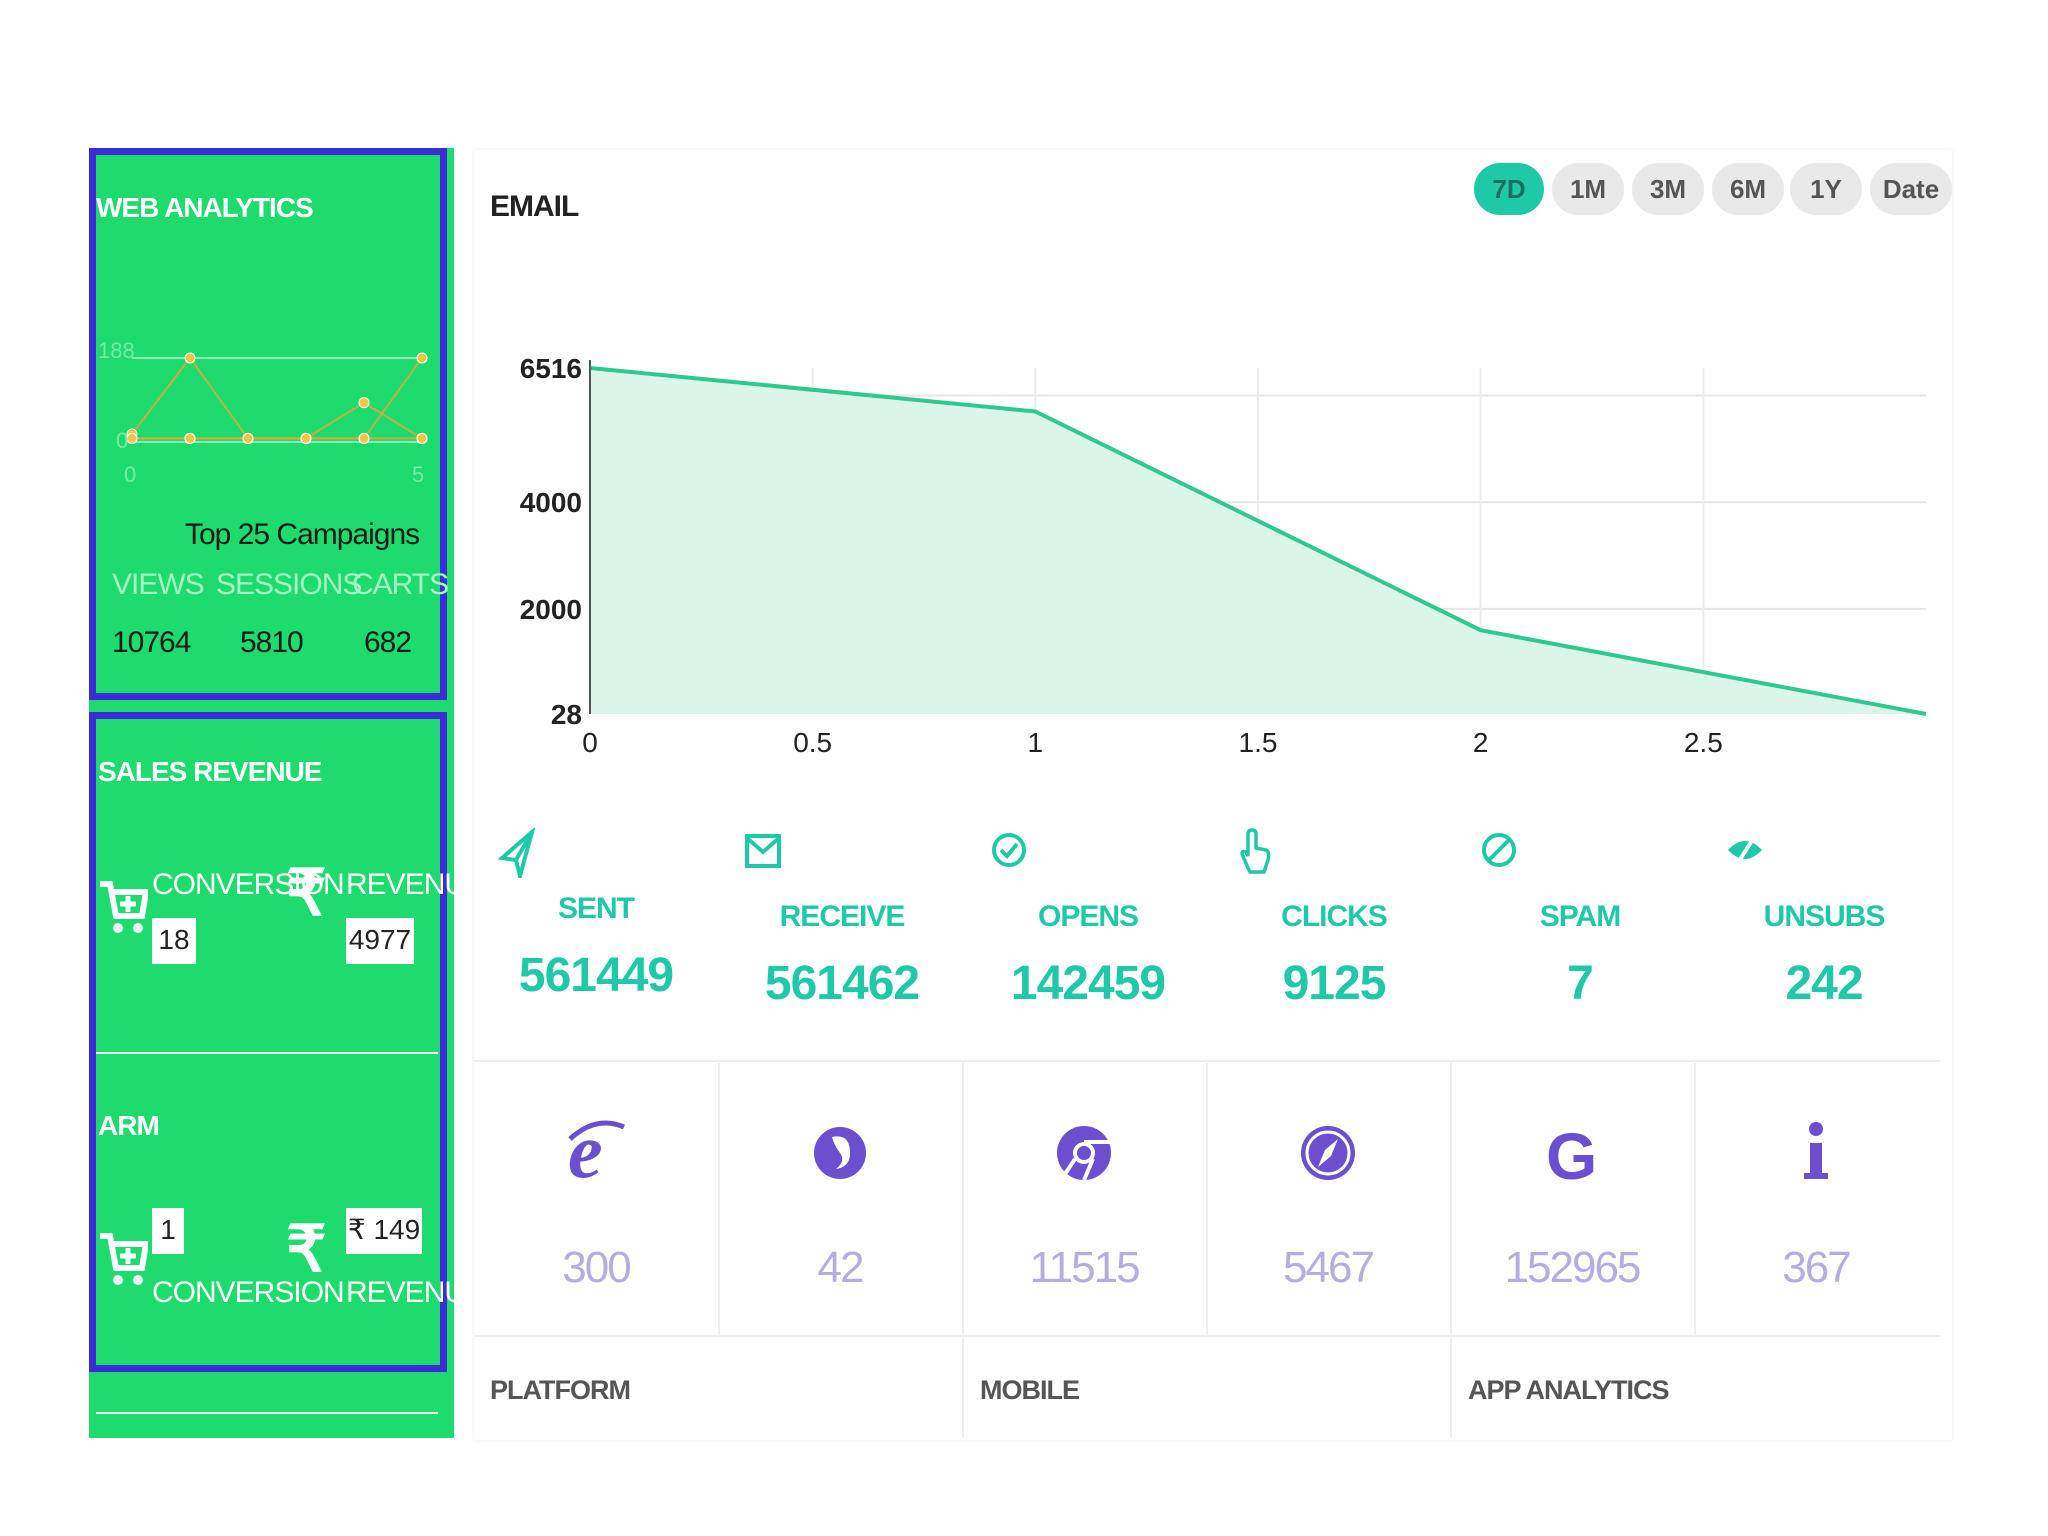 The height and width of the screenshot is (1536, 2048). I want to click on arm-revenue-label: REVENUE, so click(415, 1292).